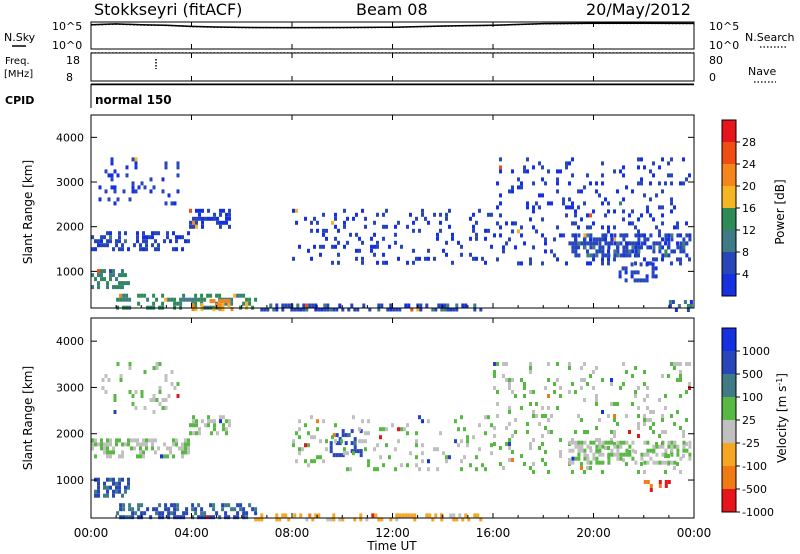 The image size is (800, 554). Describe the element at coordinates (749, 230) in the screenshot. I see `colorbar-tick-label: 12` at that location.